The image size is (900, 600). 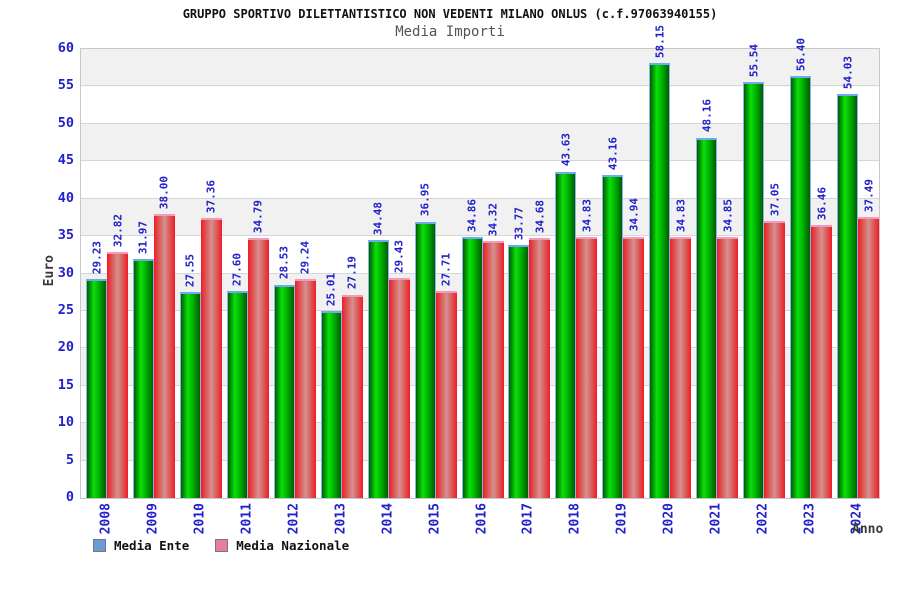 I want to click on value-label-media-nazionale-2012: 29.24, so click(x=305, y=258).